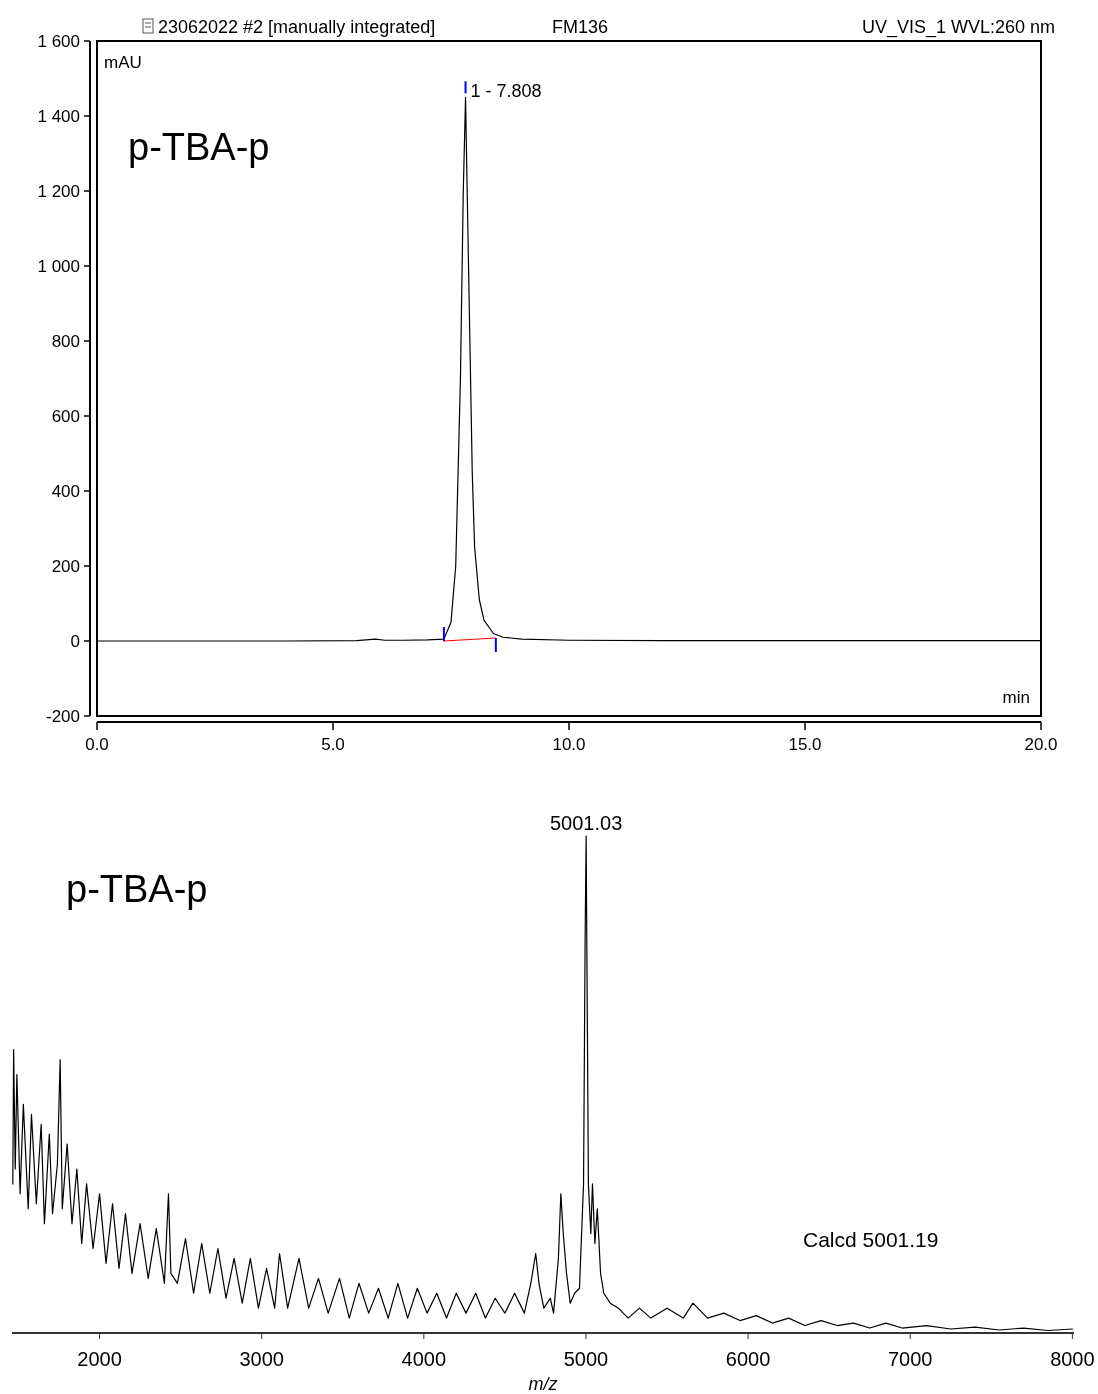 Image resolution: width=1098 pixels, height=1394 pixels. Describe the element at coordinates (748, 1359) in the screenshot. I see `x-tick-label: 6000` at that location.